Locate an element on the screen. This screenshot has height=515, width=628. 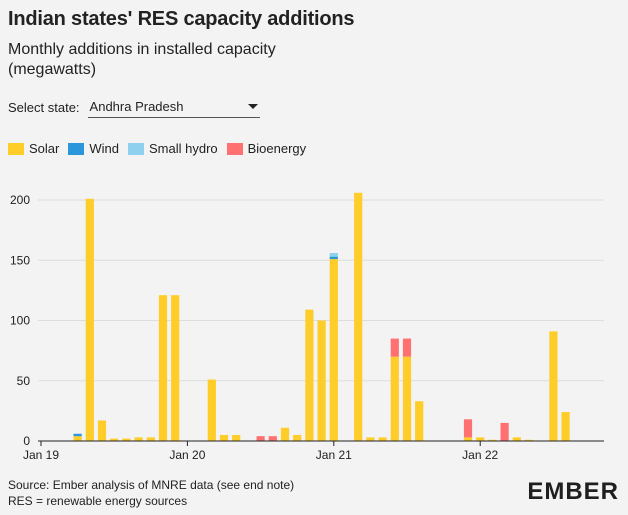
legend-item-bioenergy: Bioenergy is located at coordinates (266, 148).